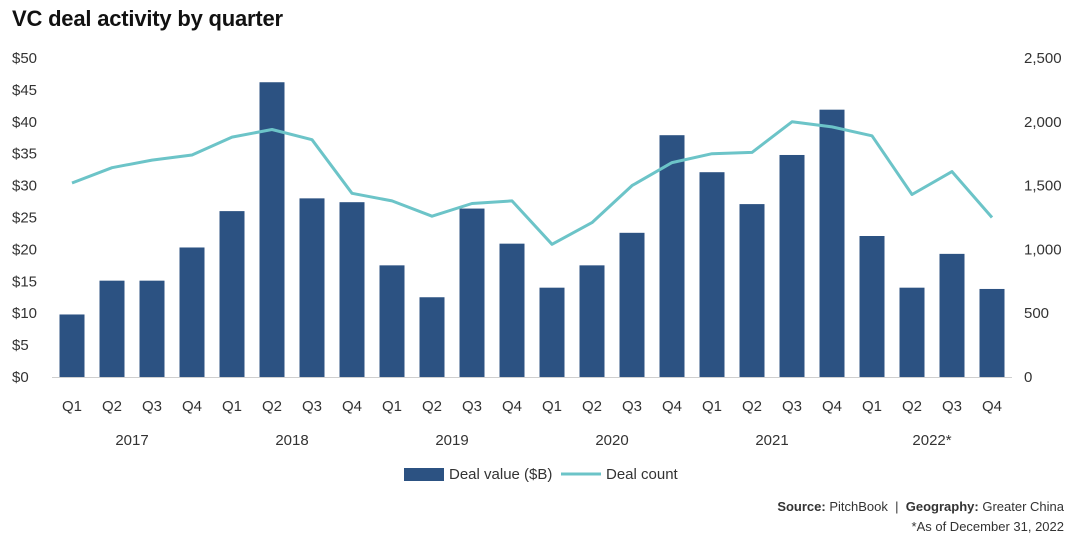 This screenshot has width=1080, height=543. I want to click on right-tick-label: 500, so click(1036, 313).